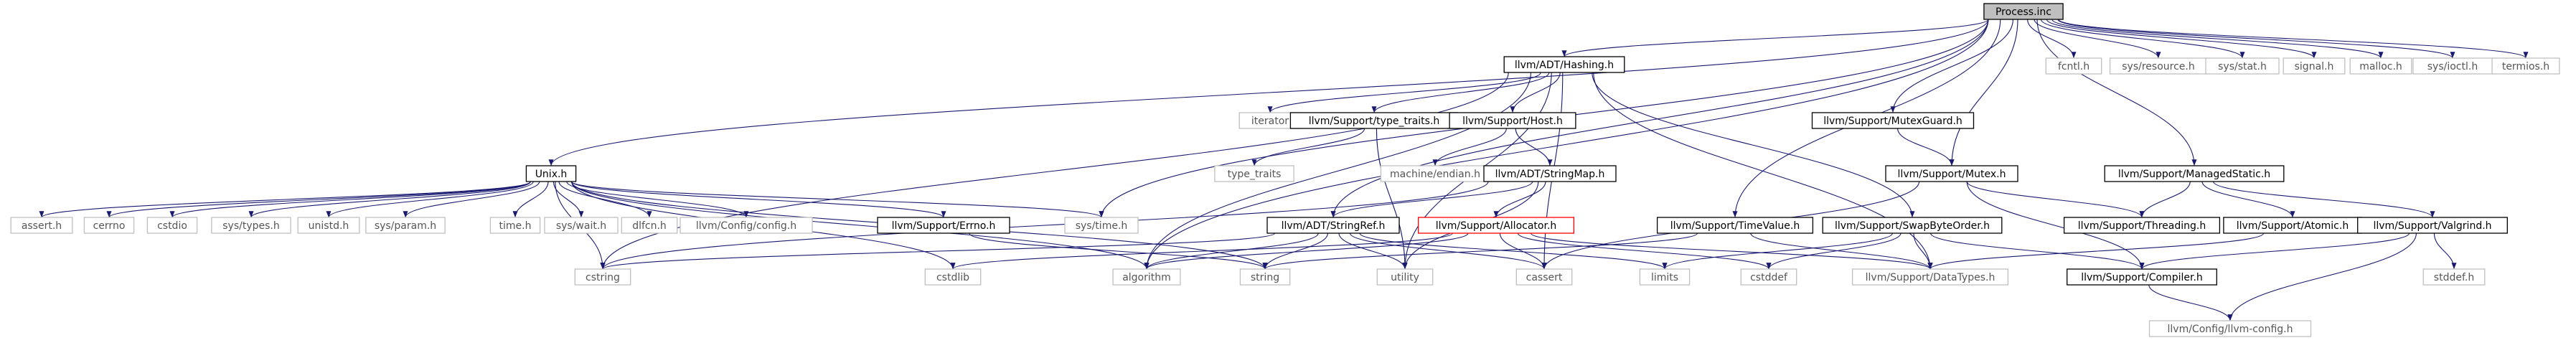 The image size is (2576, 348). Describe the element at coordinates (1101, 225) in the screenshot. I see `node-systime: sys/time.h` at that location.